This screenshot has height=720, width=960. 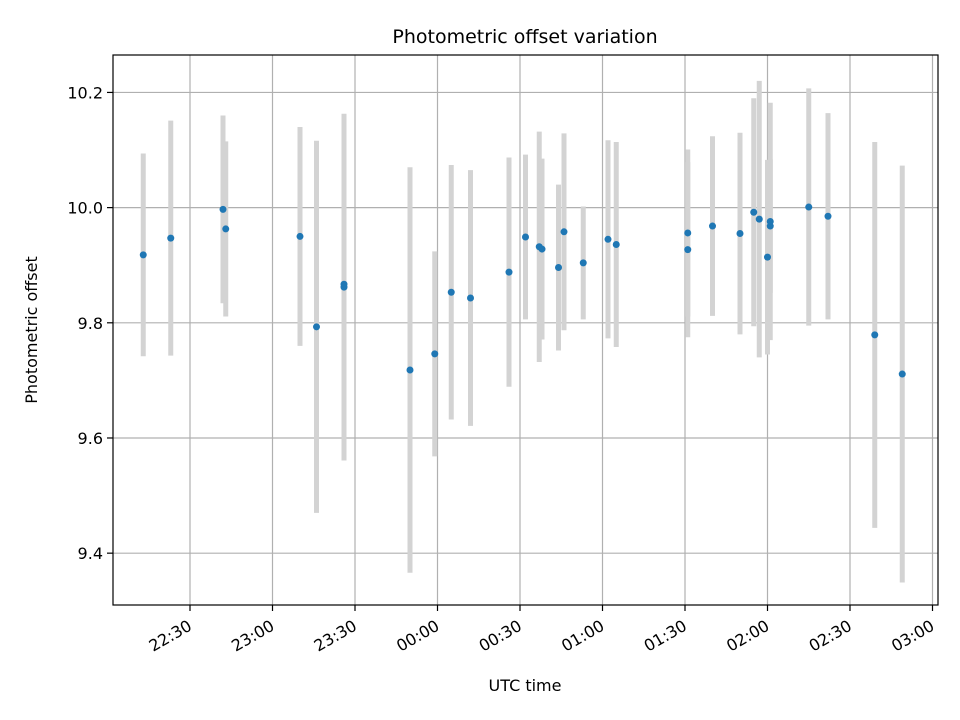 I want to click on y-tick-label: 10.2, so click(x=85, y=92).